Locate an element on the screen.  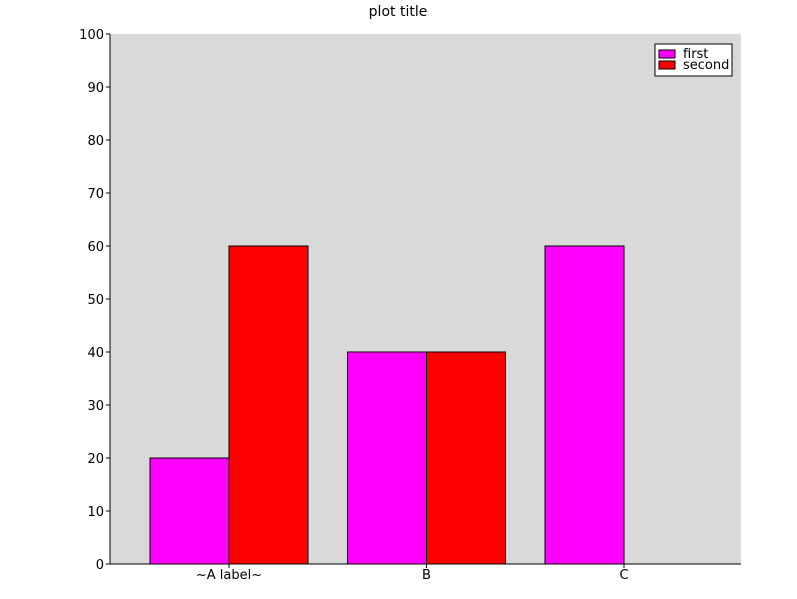
legend-label-second: second is located at coordinates (706, 65).